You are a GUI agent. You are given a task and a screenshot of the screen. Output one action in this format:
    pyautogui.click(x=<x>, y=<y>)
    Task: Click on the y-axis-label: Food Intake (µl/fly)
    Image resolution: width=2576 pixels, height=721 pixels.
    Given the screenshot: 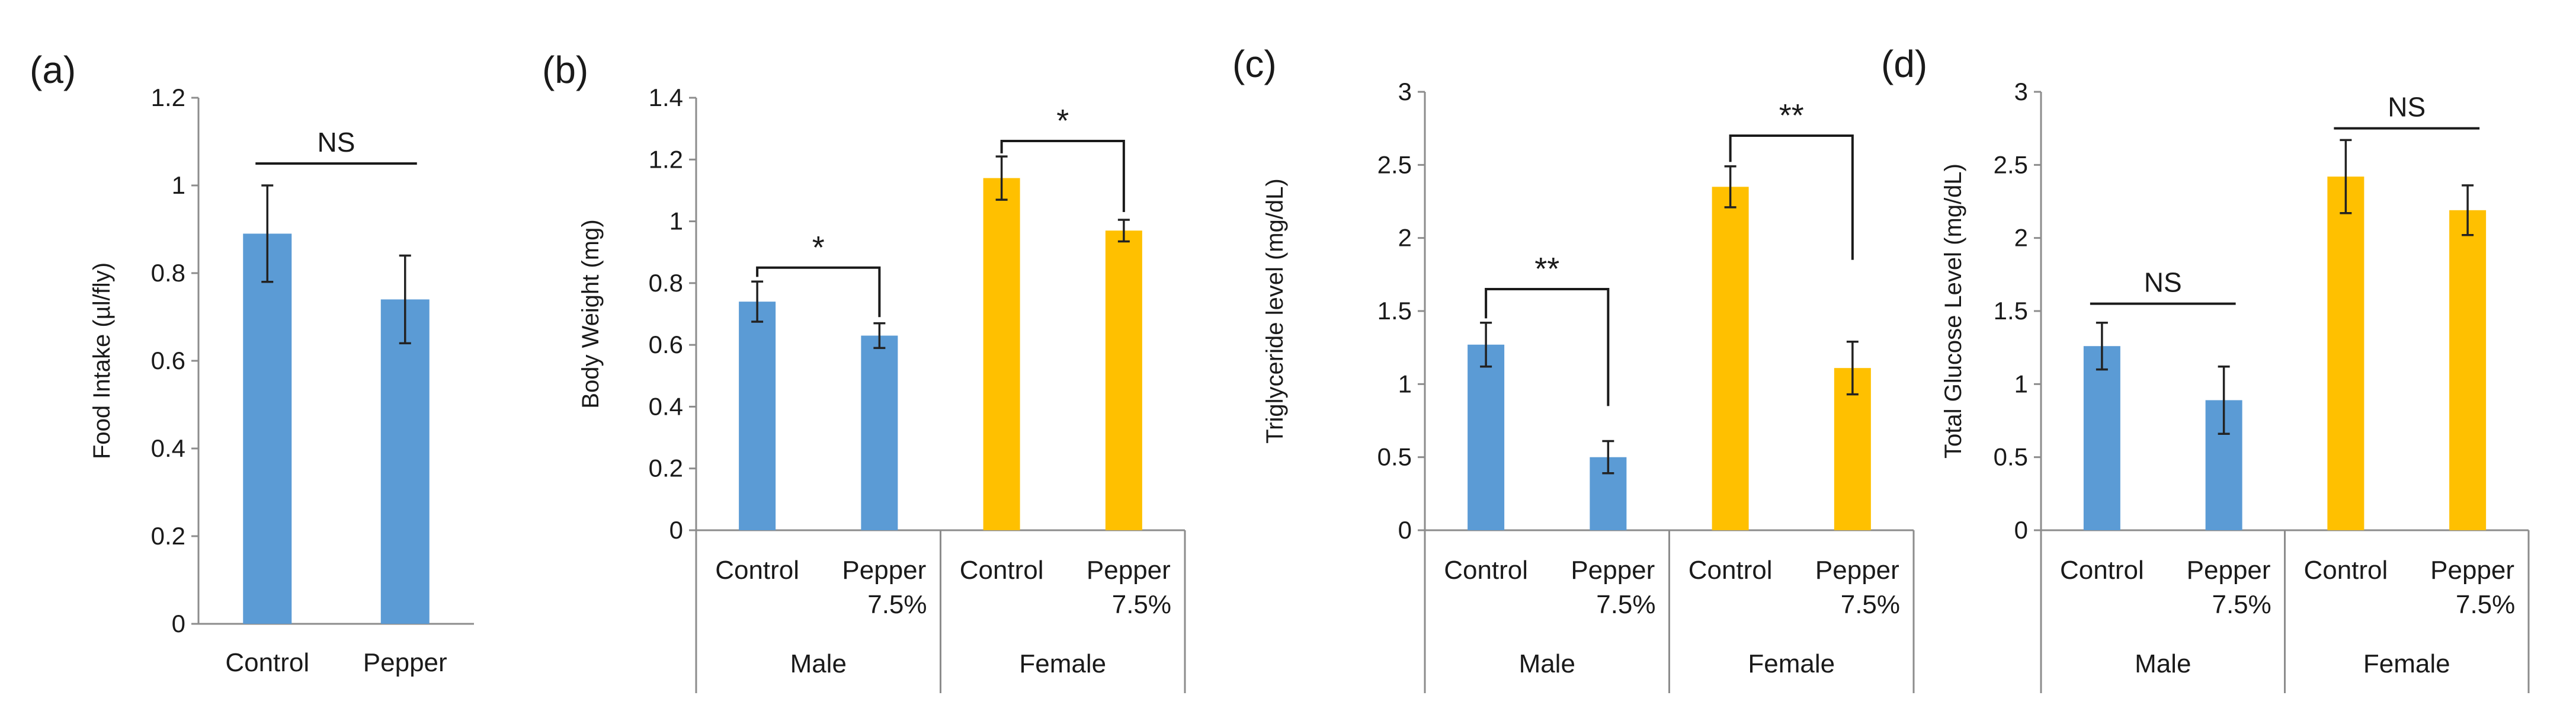 What is the action you would take?
    pyautogui.click(x=102, y=360)
    